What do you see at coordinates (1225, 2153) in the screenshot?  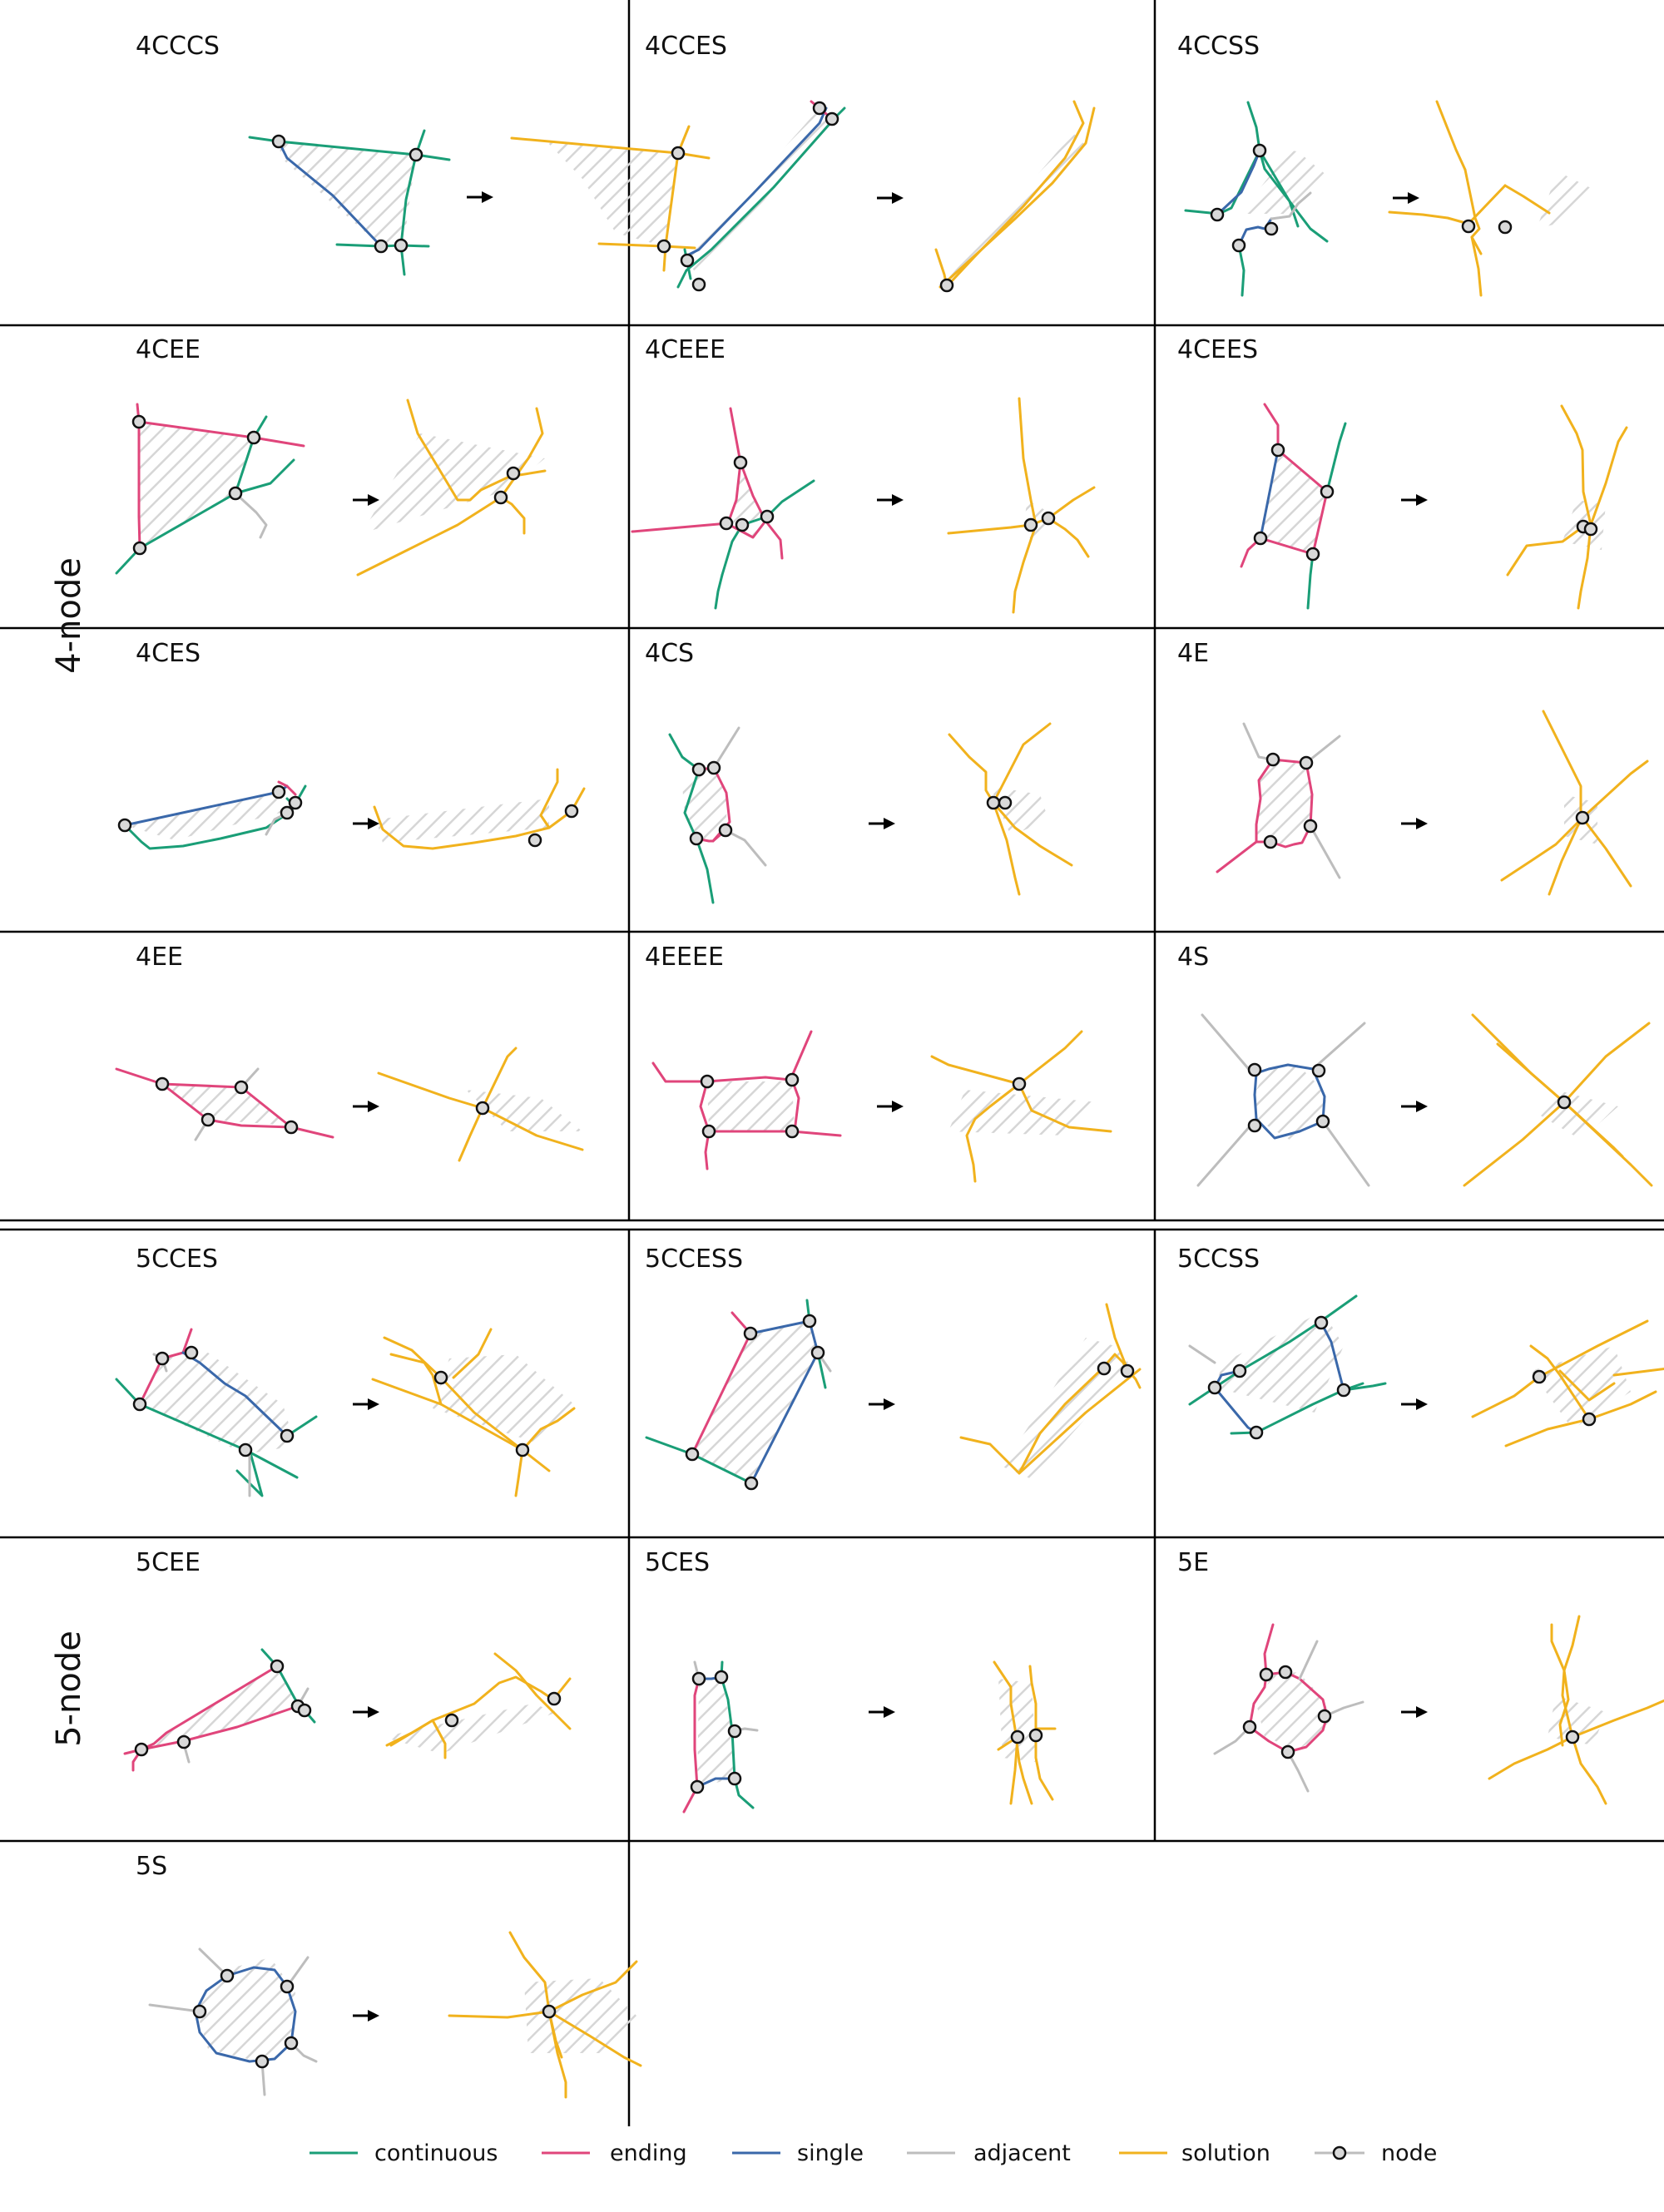 I see `legend-label-solution: solution` at bounding box center [1225, 2153].